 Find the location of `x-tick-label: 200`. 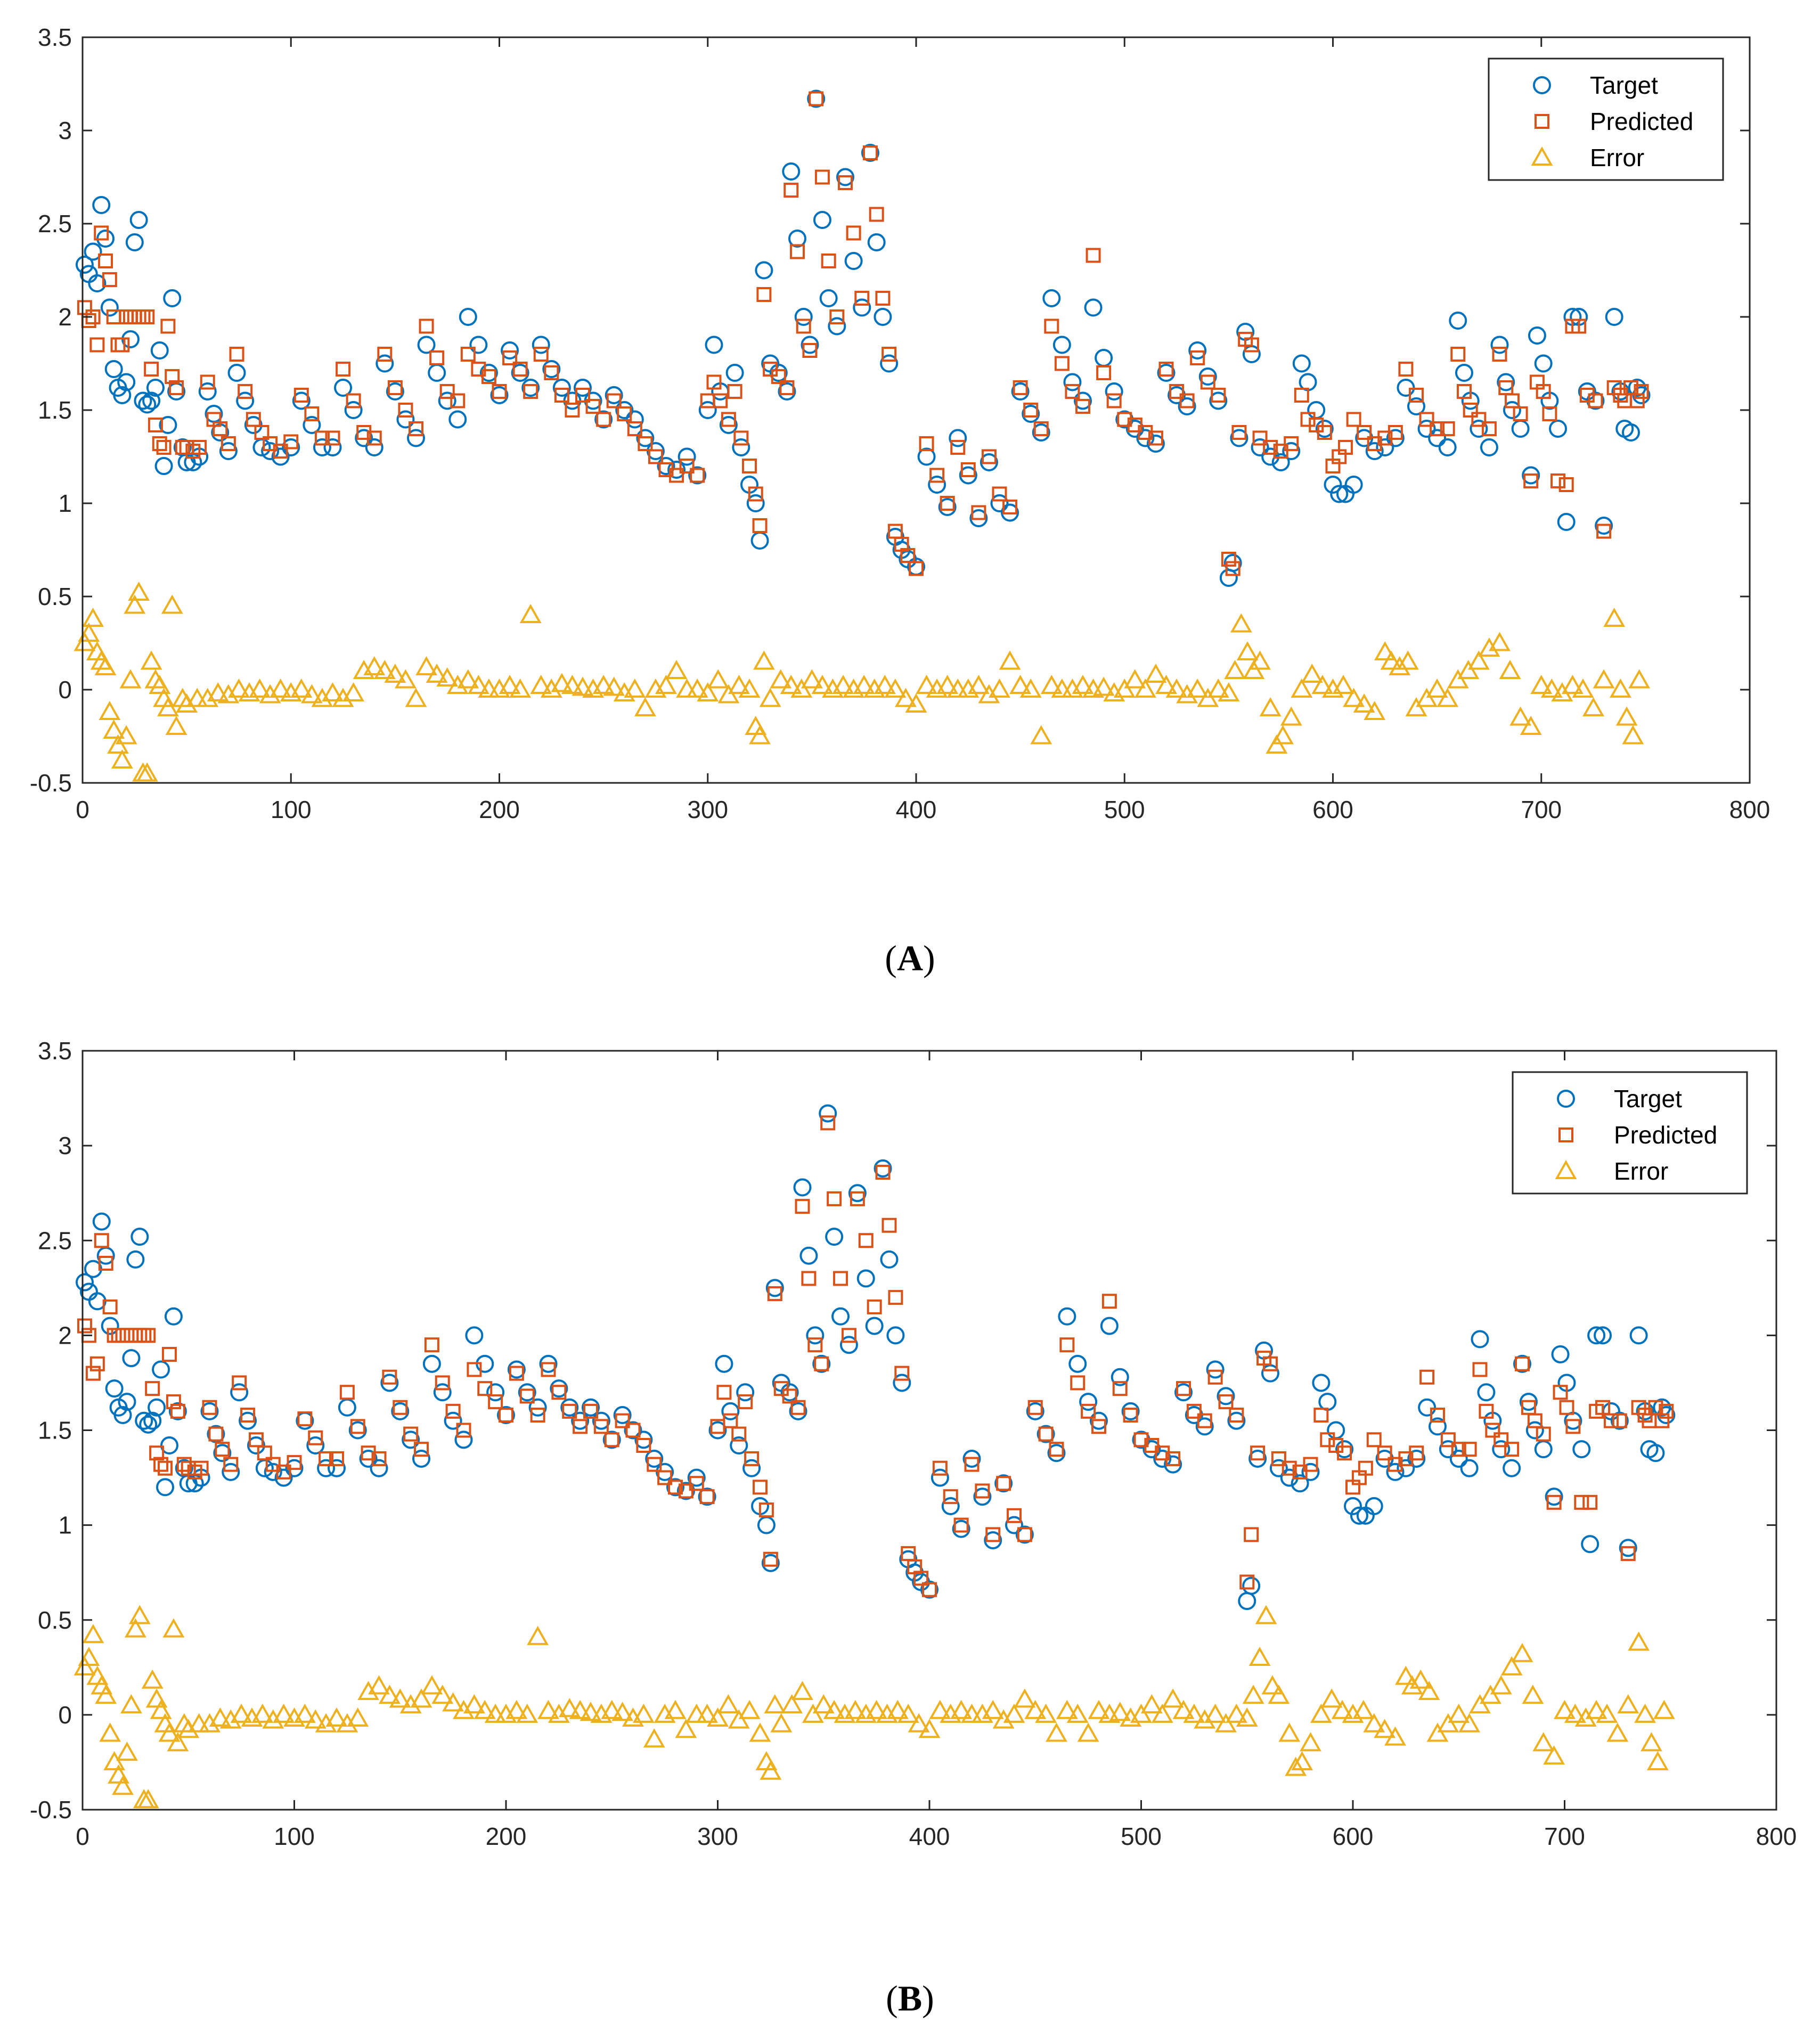

x-tick-label: 200 is located at coordinates (506, 1836).